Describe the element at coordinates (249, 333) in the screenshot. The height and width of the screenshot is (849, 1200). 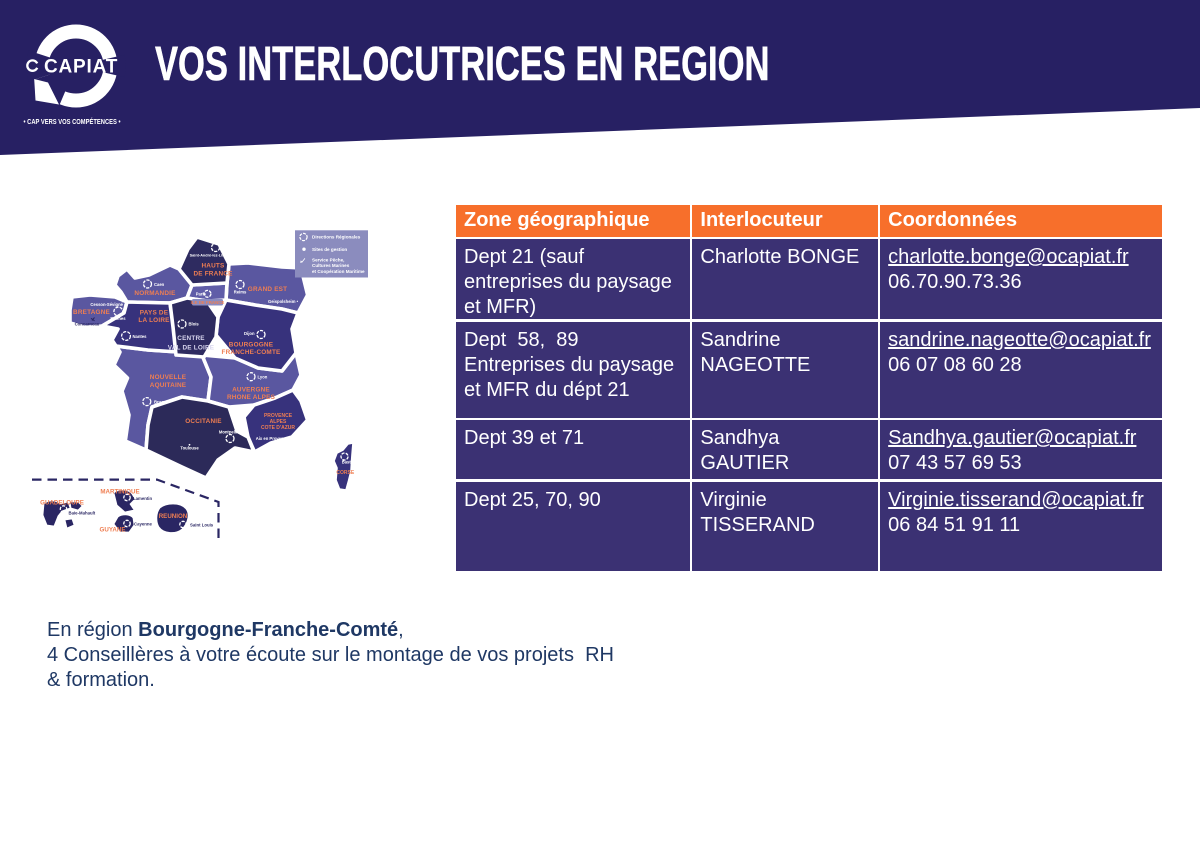
I see `svg-text: Dijon` at that location.